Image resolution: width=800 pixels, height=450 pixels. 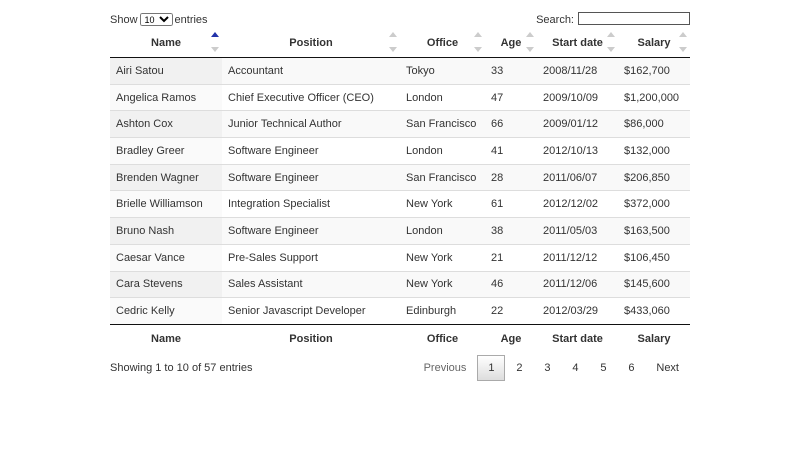 I want to click on table-cell: $433,060, so click(x=654, y=311).